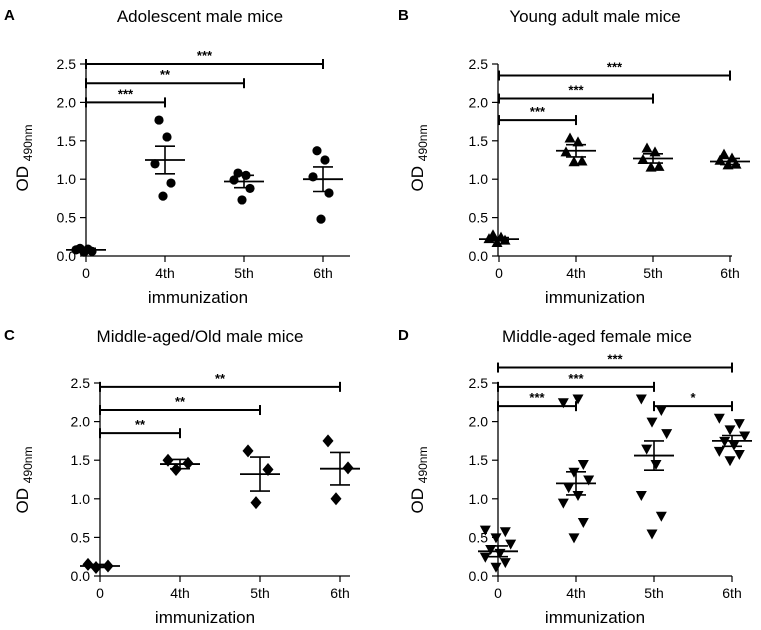 The height and width of the screenshot is (630, 761). What do you see at coordinates (403, 15) in the screenshot?
I see `panel-letter: B` at bounding box center [403, 15].